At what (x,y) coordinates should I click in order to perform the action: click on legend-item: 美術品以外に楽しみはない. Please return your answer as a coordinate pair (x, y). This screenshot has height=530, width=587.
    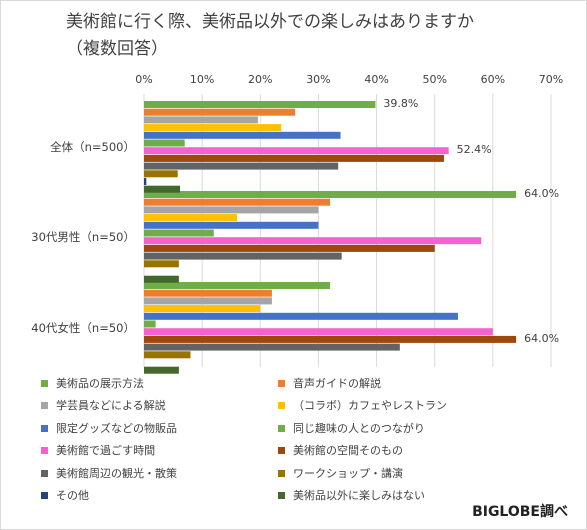
    Looking at the image, I should click on (351, 495).